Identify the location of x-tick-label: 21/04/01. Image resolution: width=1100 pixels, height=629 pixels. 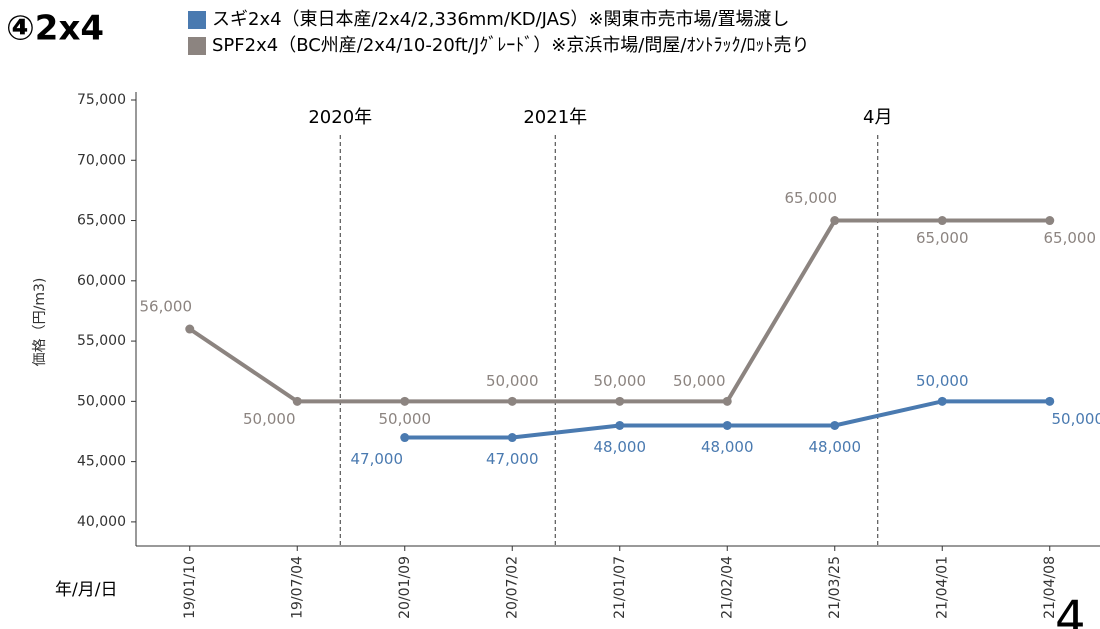
(942, 587).